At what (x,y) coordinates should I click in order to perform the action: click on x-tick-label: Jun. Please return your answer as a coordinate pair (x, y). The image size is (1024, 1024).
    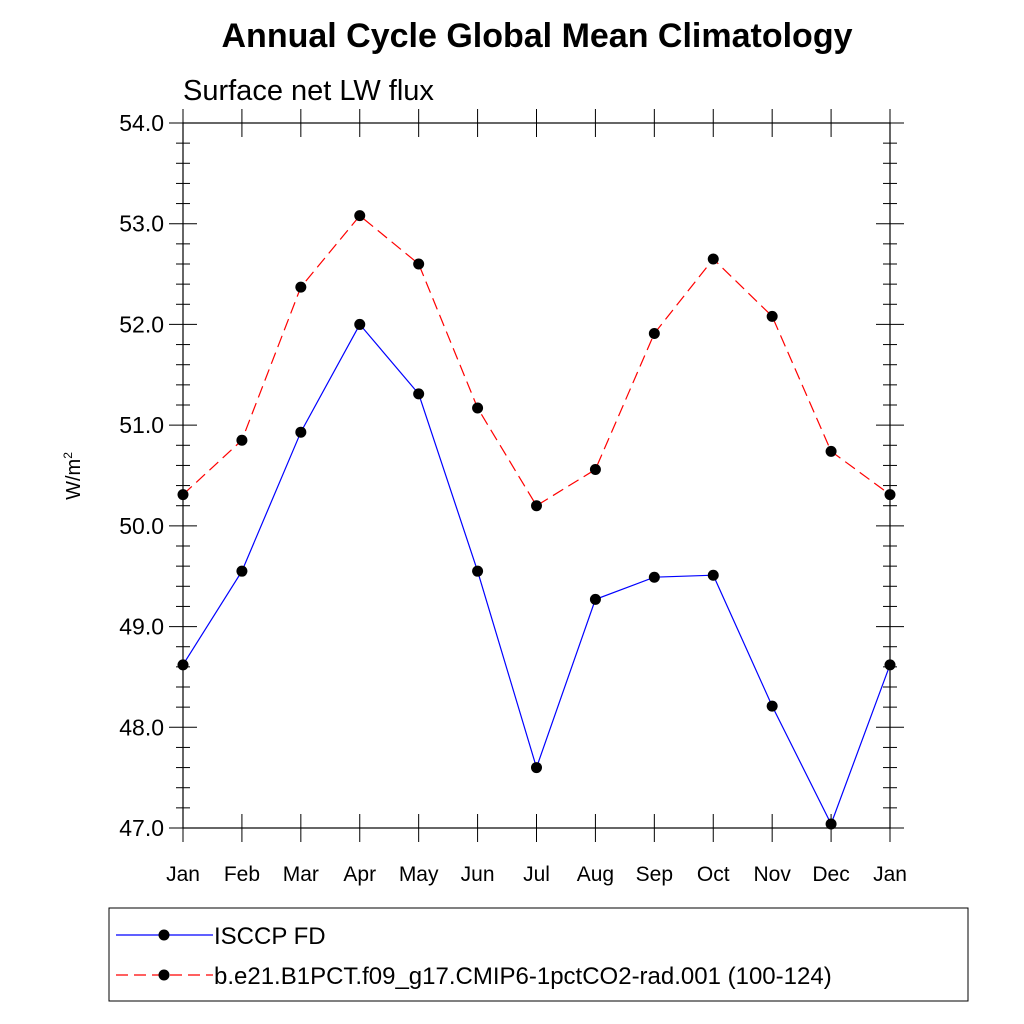
    Looking at the image, I should click on (478, 874).